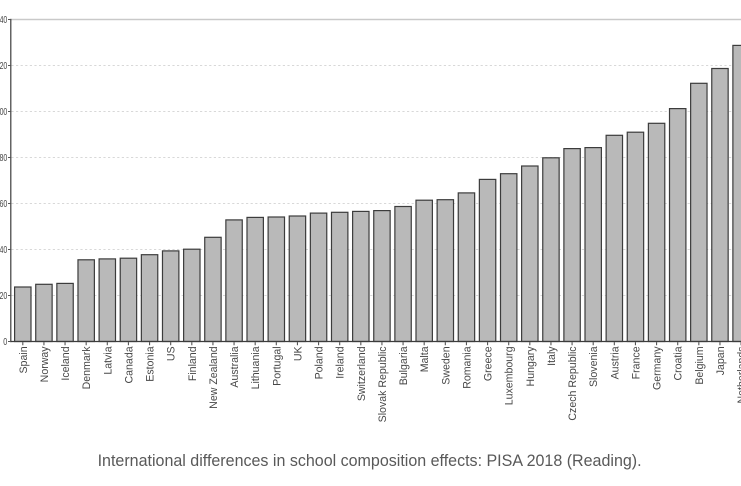 Image resolution: width=741 pixels, height=486 pixels. What do you see at coordinates (658, 368) in the screenshot?
I see `svg-text: Germany` at bounding box center [658, 368].